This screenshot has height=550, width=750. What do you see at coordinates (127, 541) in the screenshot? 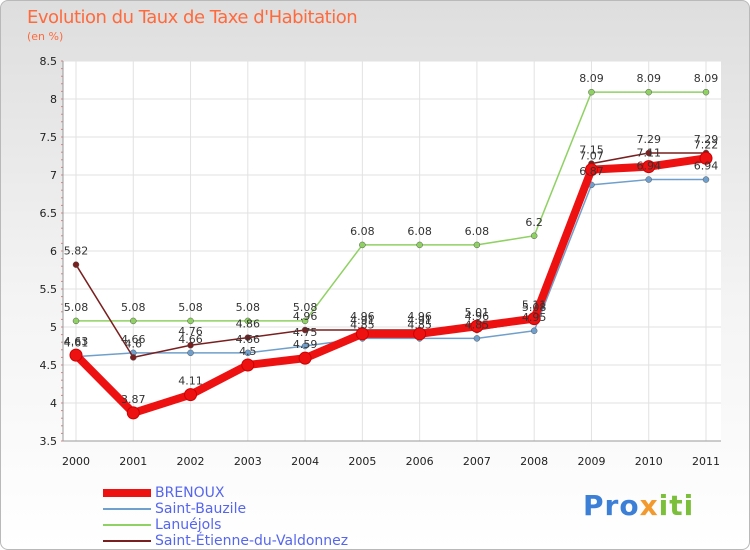
I see `legend-swatch-saint-etienne-du-valdonnez` at bounding box center [127, 541].